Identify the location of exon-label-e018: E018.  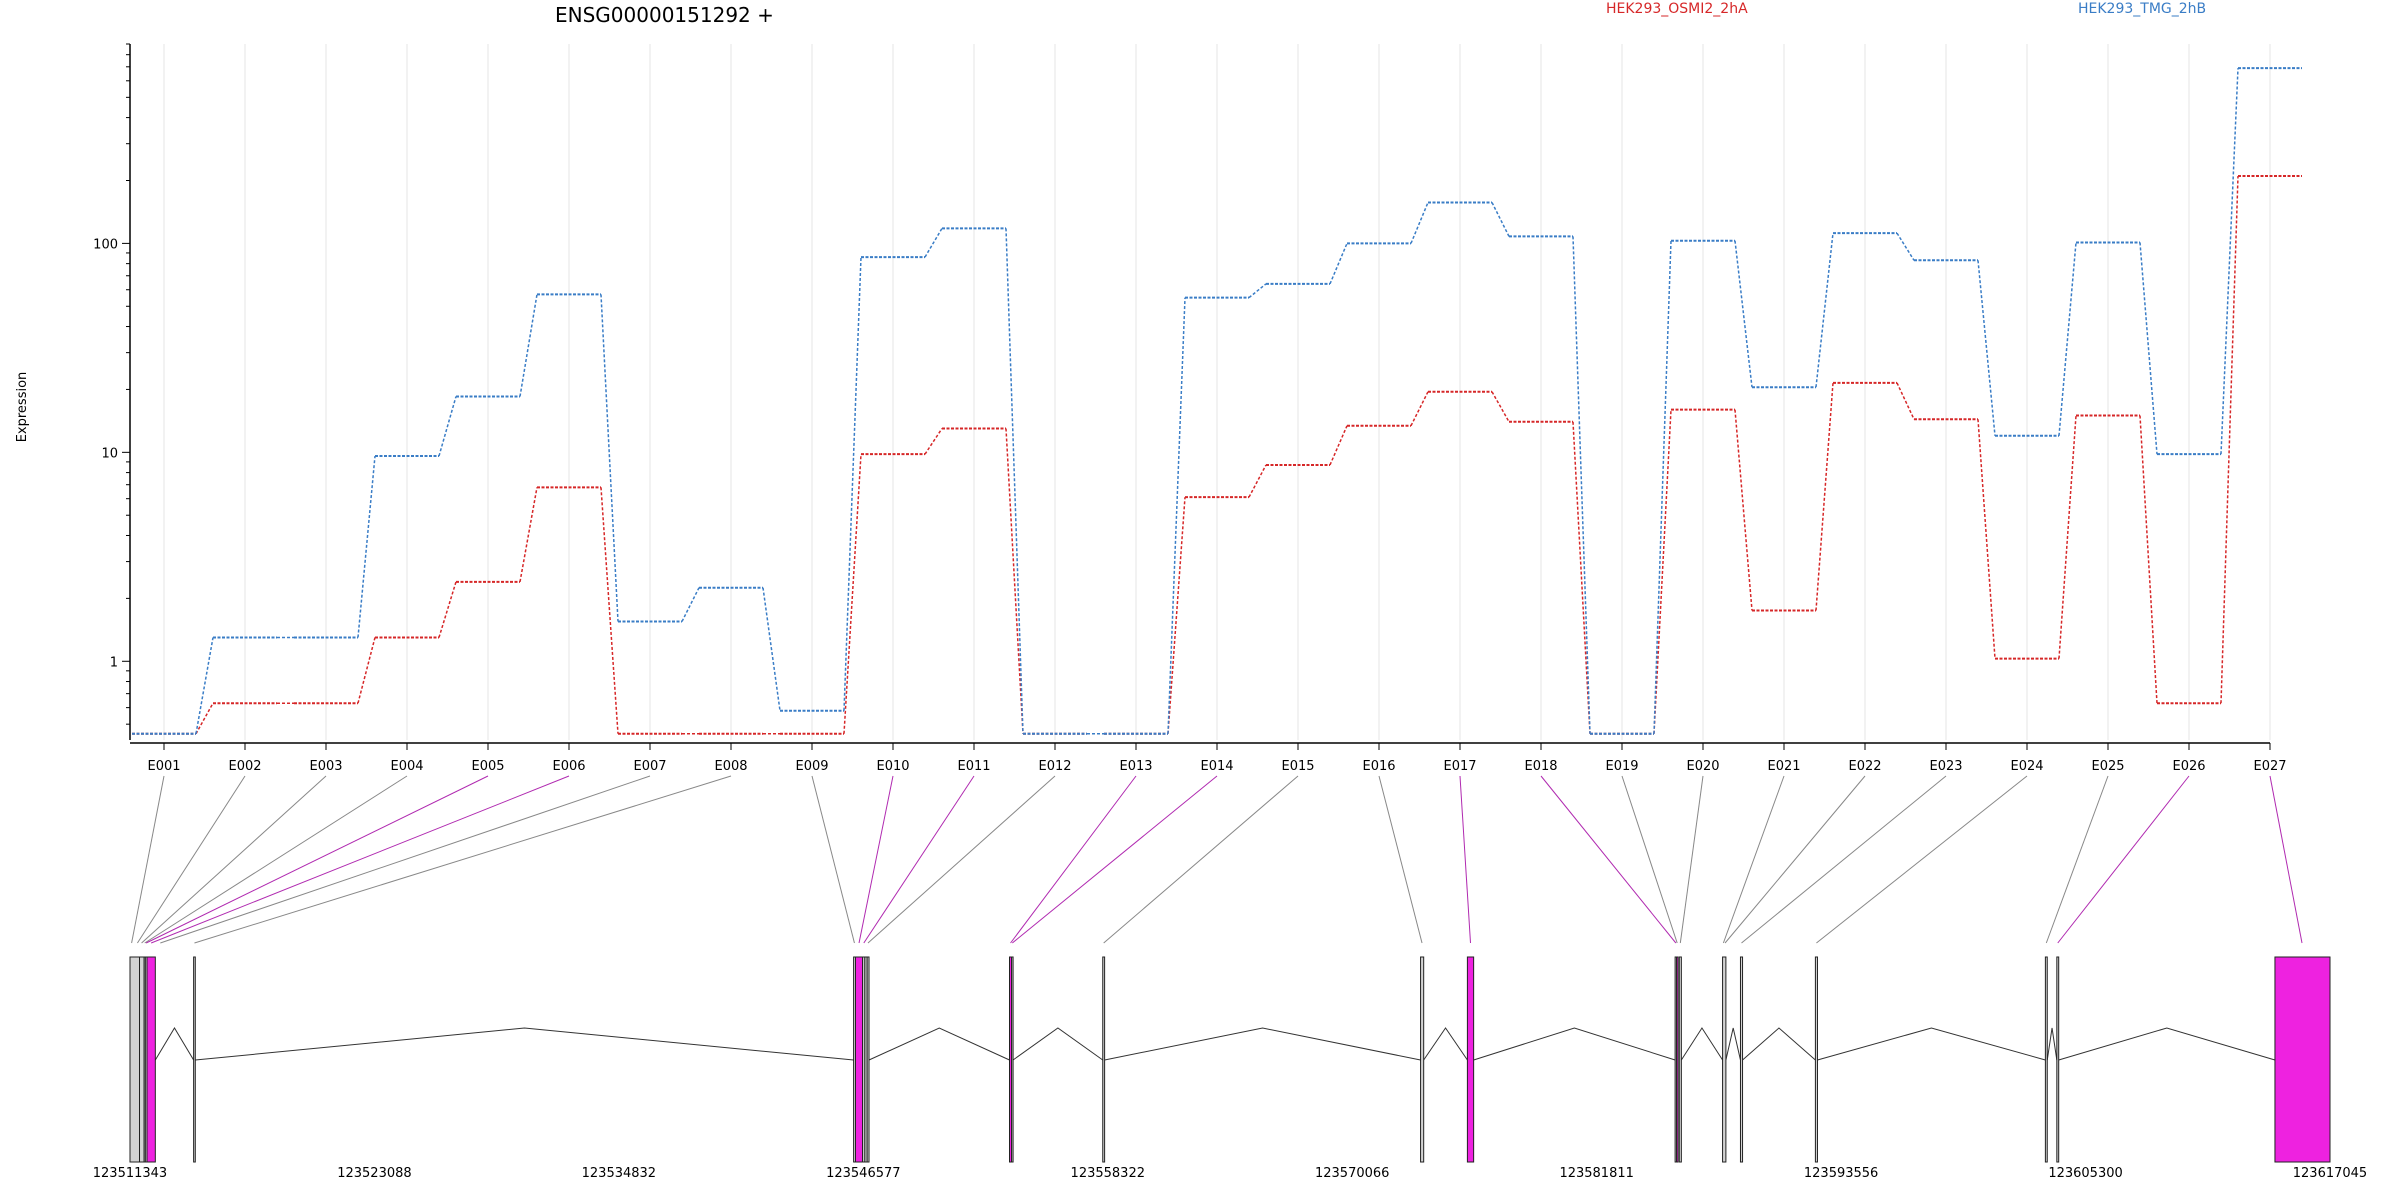
(1540, 766).